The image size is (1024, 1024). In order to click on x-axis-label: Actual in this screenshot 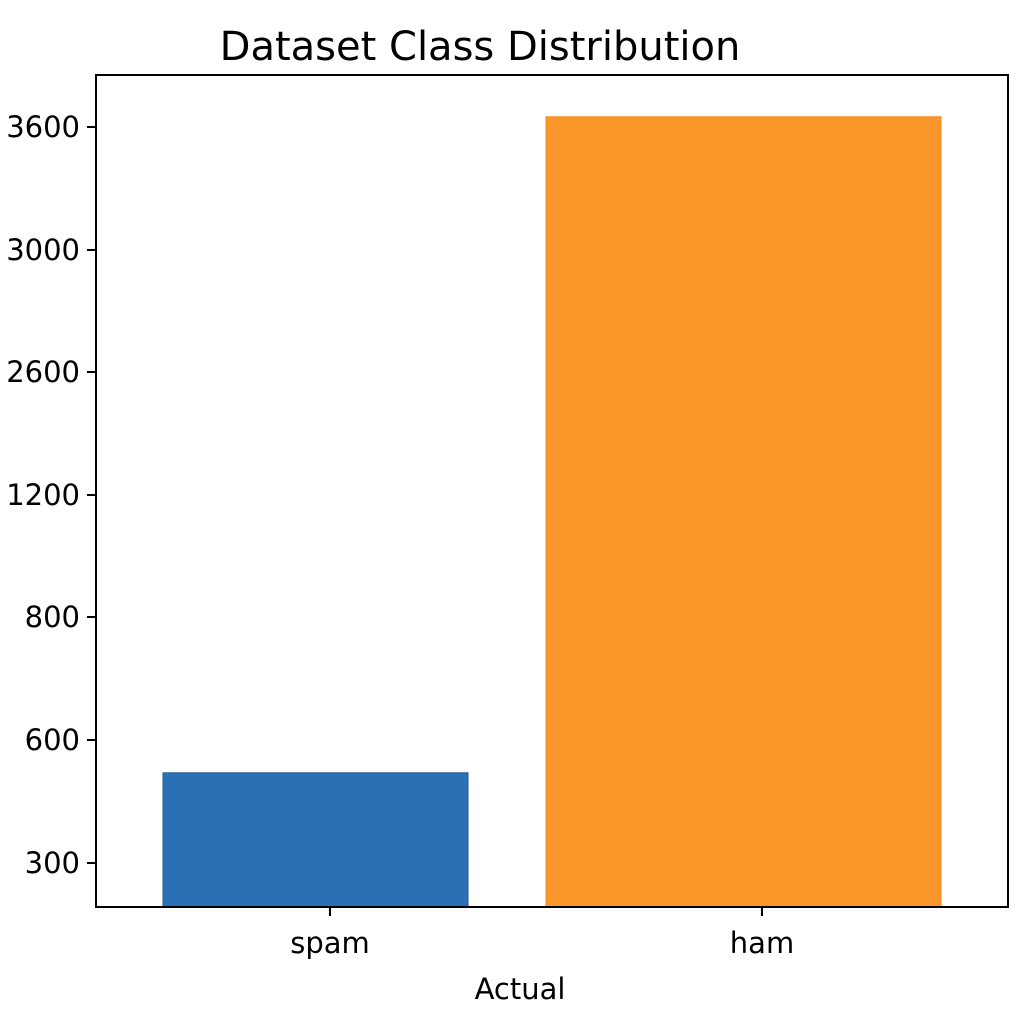, I will do `click(520, 989)`.